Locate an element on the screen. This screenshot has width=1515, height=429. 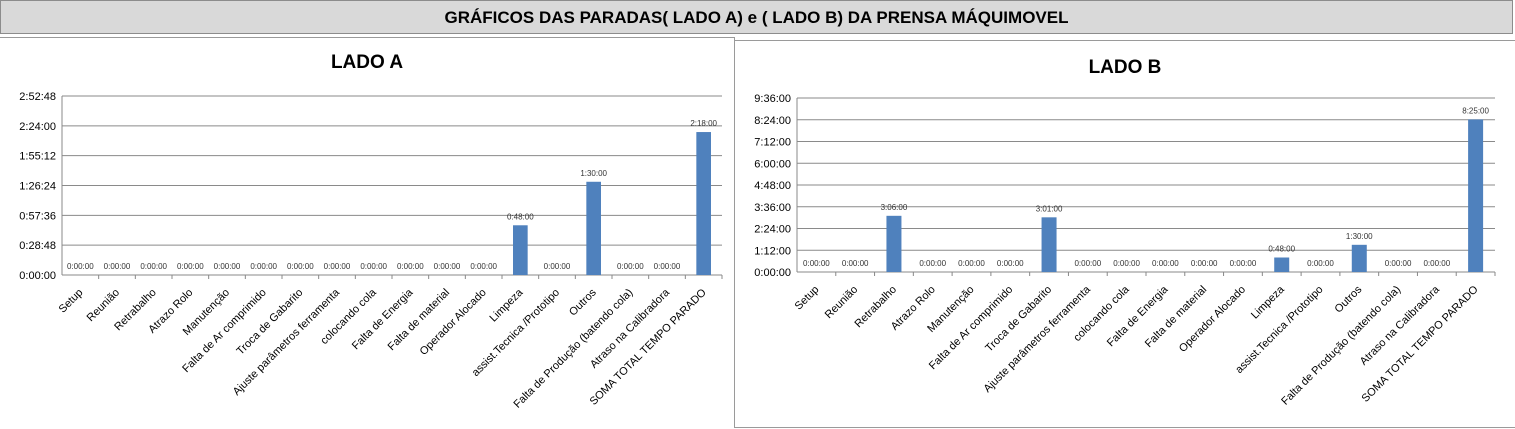
lado-a-category-label: Troca de Gabarito is located at coordinates (270, 322).